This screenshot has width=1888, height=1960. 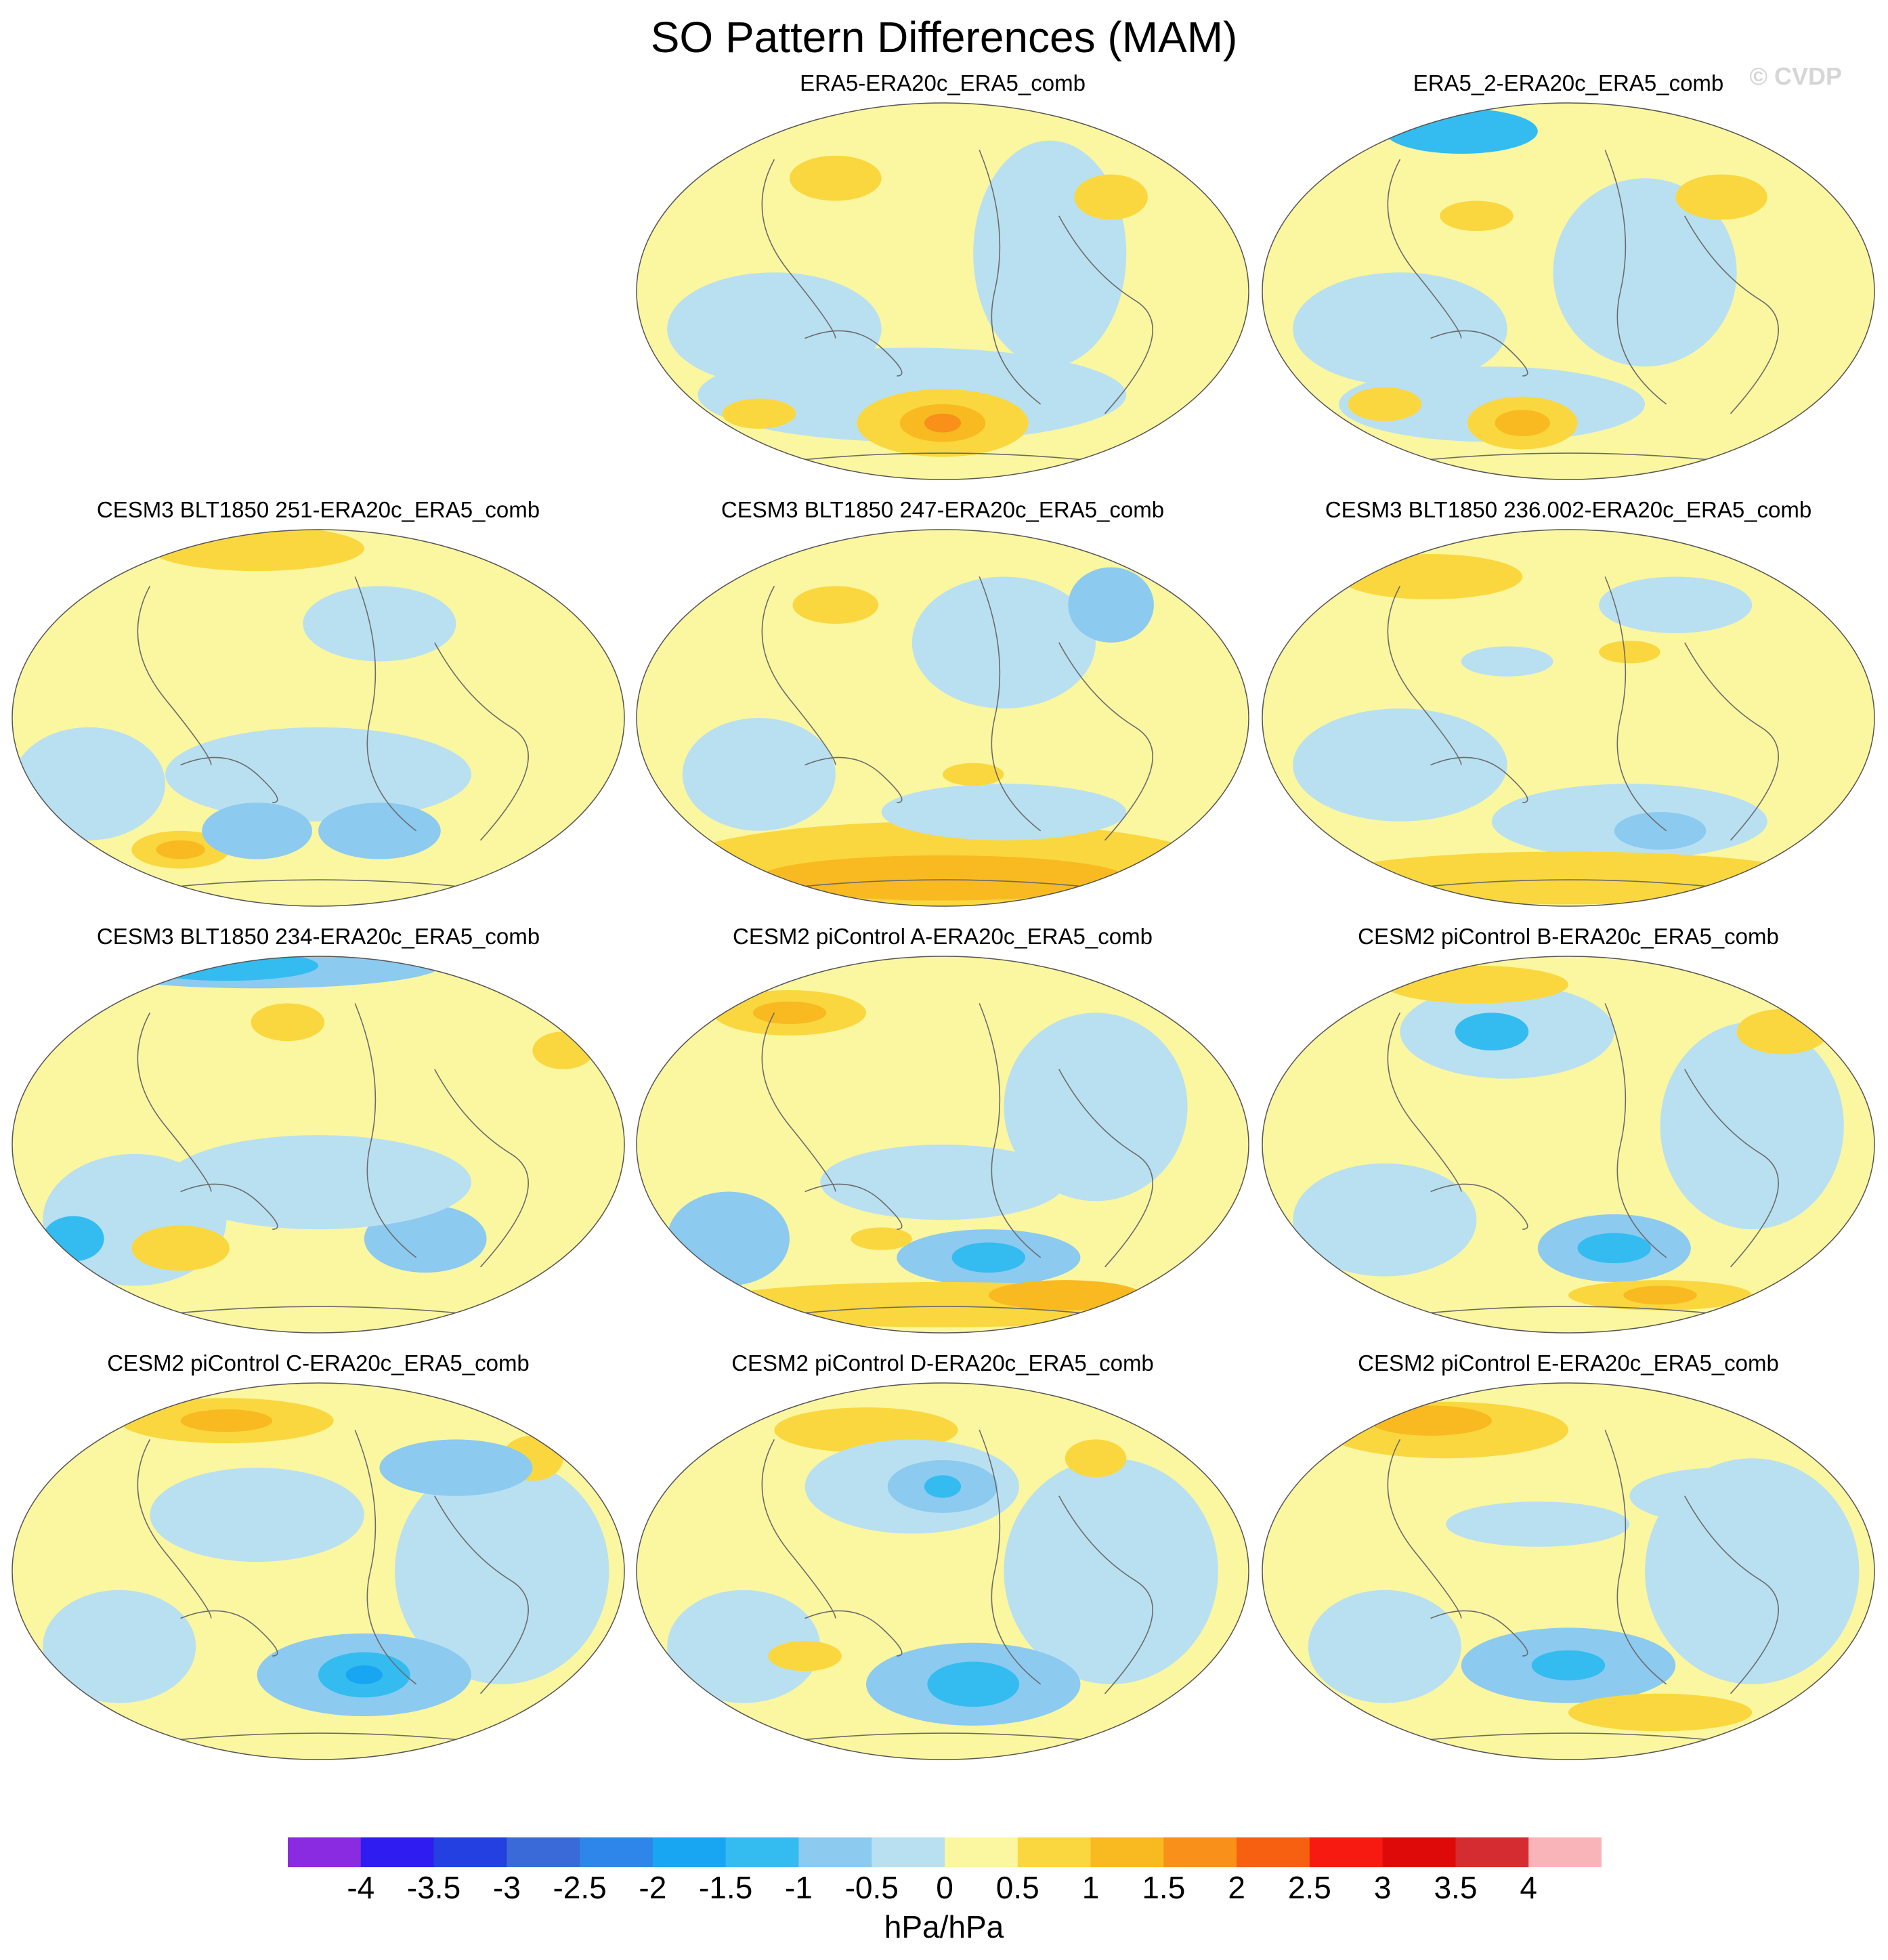 What do you see at coordinates (1090, 1887) in the screenshot?
I see `colorbar-tick-label: 1` at bounding box center [1090, 1887].